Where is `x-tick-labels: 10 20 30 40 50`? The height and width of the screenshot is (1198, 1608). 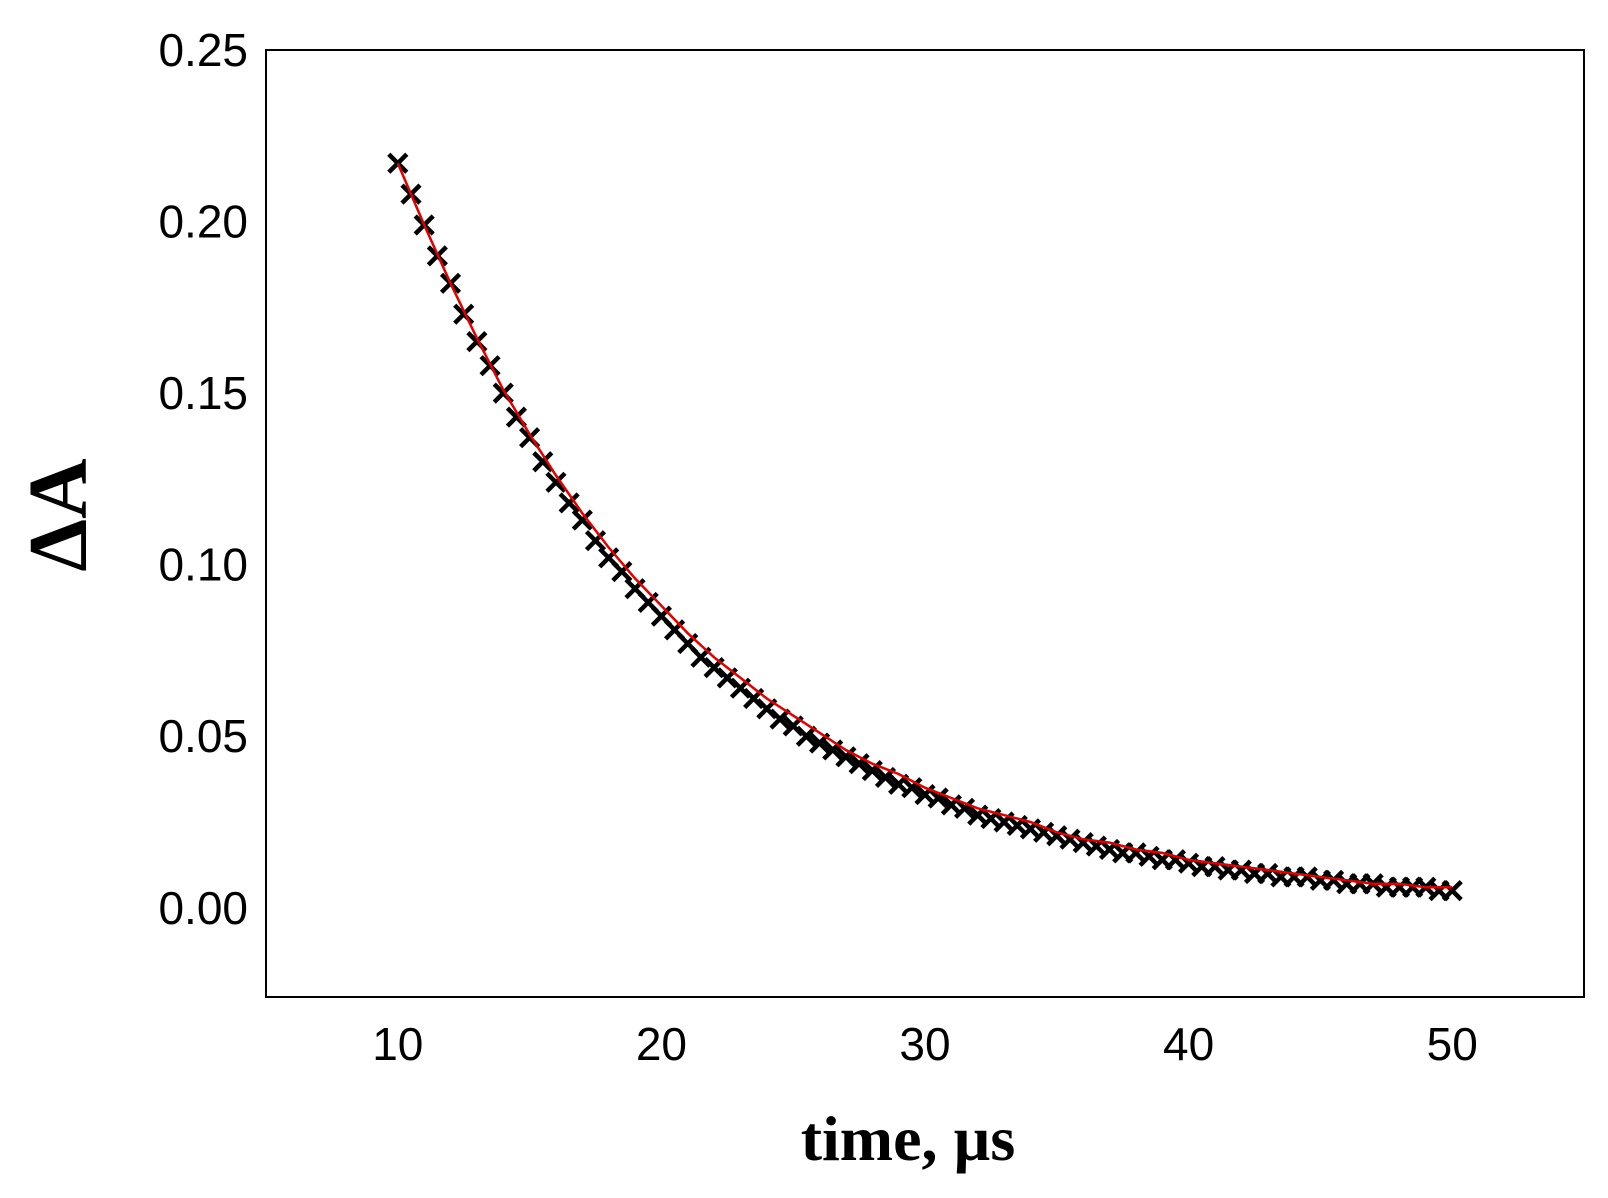
x-tick-labels: 10 20 30 40 50 is located at coordinates (925, 1044).